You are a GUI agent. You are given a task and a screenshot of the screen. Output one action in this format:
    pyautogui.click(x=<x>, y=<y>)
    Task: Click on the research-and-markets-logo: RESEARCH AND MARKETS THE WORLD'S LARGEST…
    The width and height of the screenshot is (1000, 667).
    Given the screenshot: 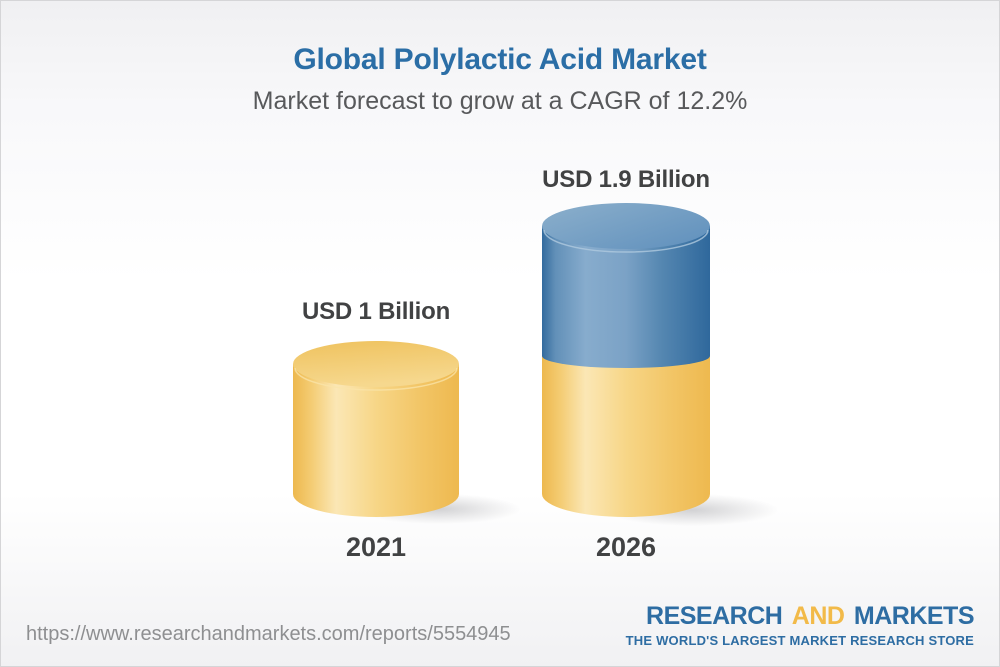 What is the action you would take?
    pyautogui.click(x=800, y=626)
    